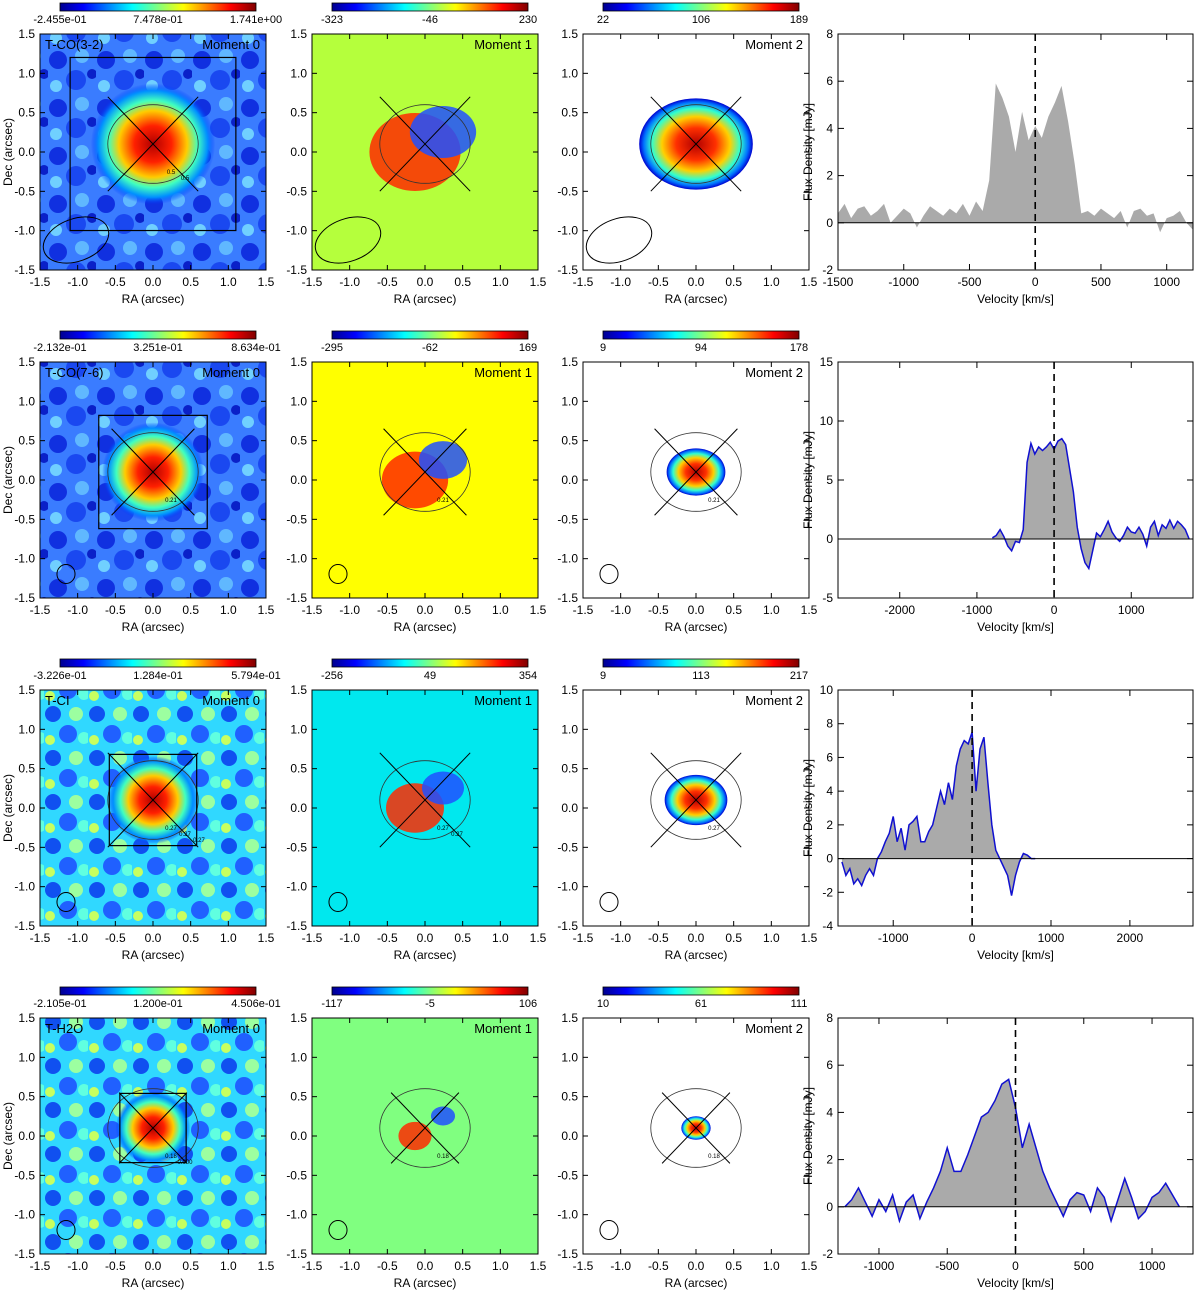  What do you see at coordinates (8, 808) in the screenshot?
I see `y-axis-label: Dec (arcsec)` at bounding box center [8, 808].